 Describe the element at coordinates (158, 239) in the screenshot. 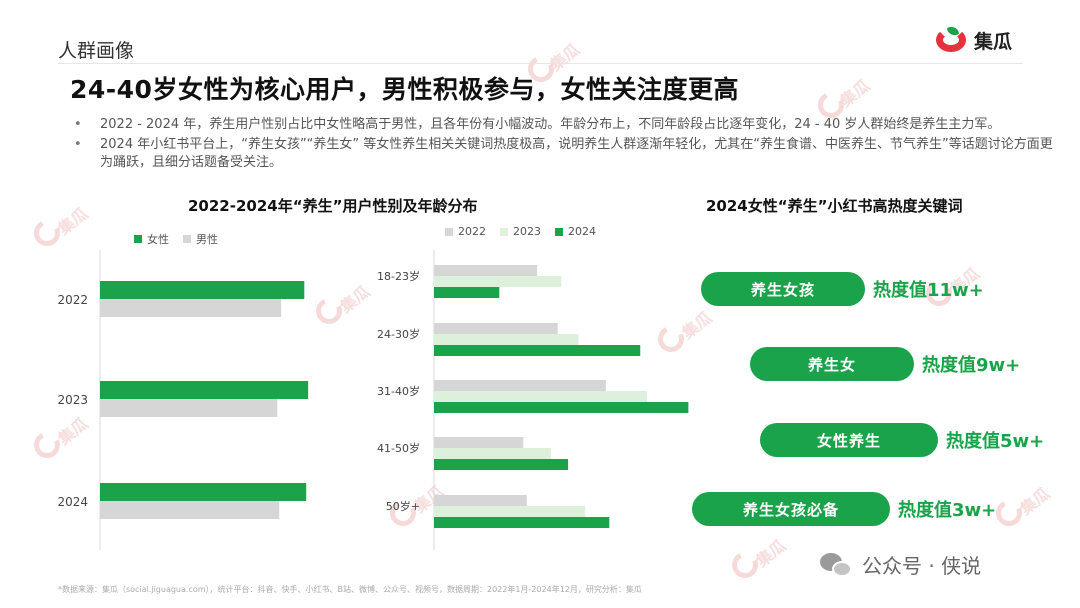

I see `legend-label: 女性` at that location.